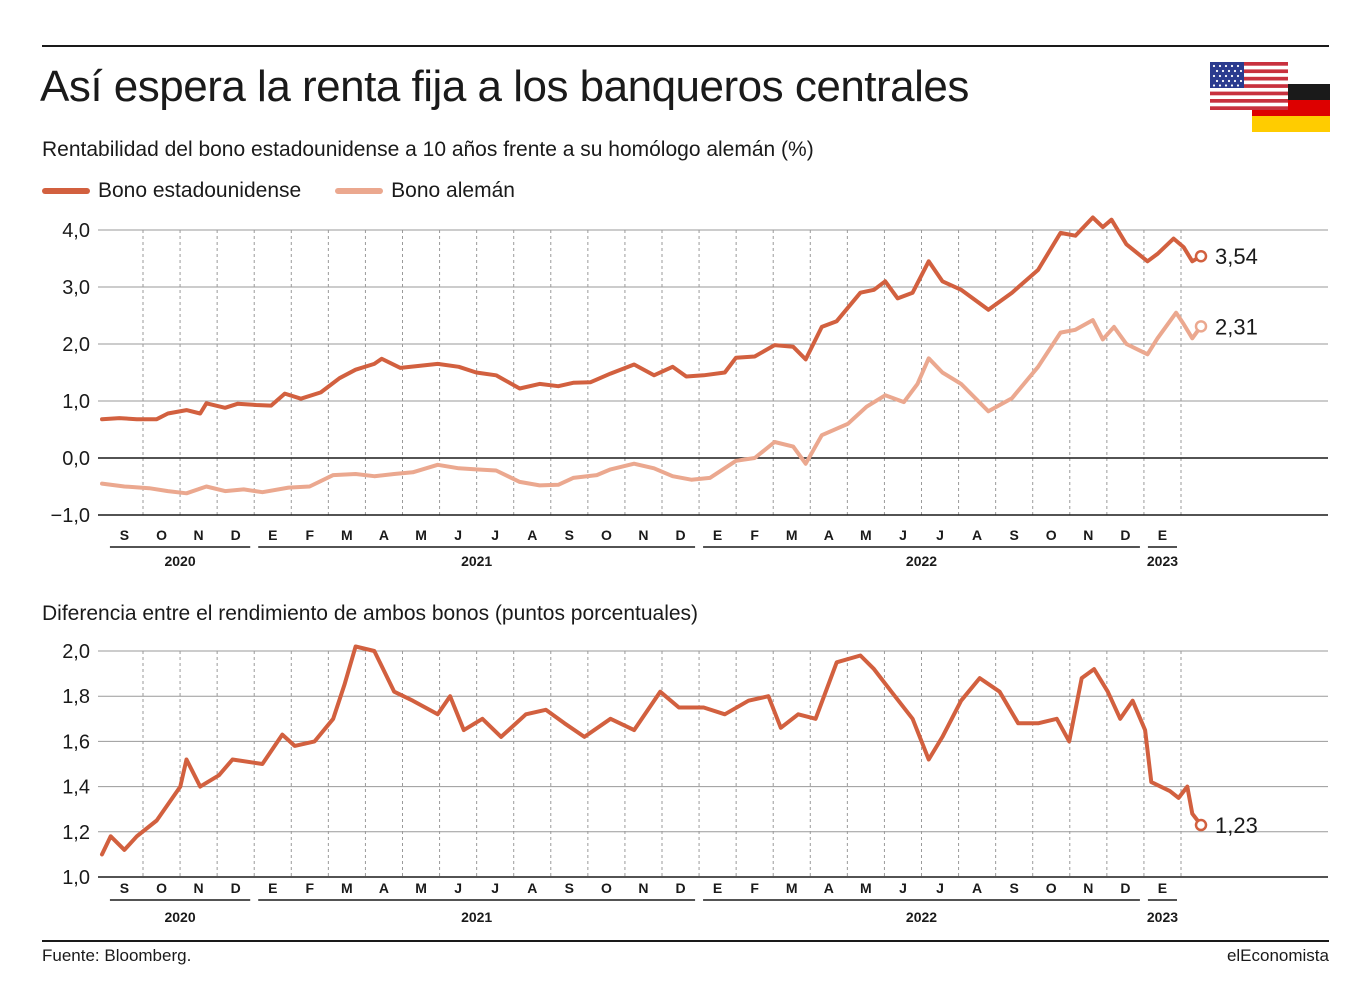  I want to click on end-value-label: 2,31, so click(1236, 326).